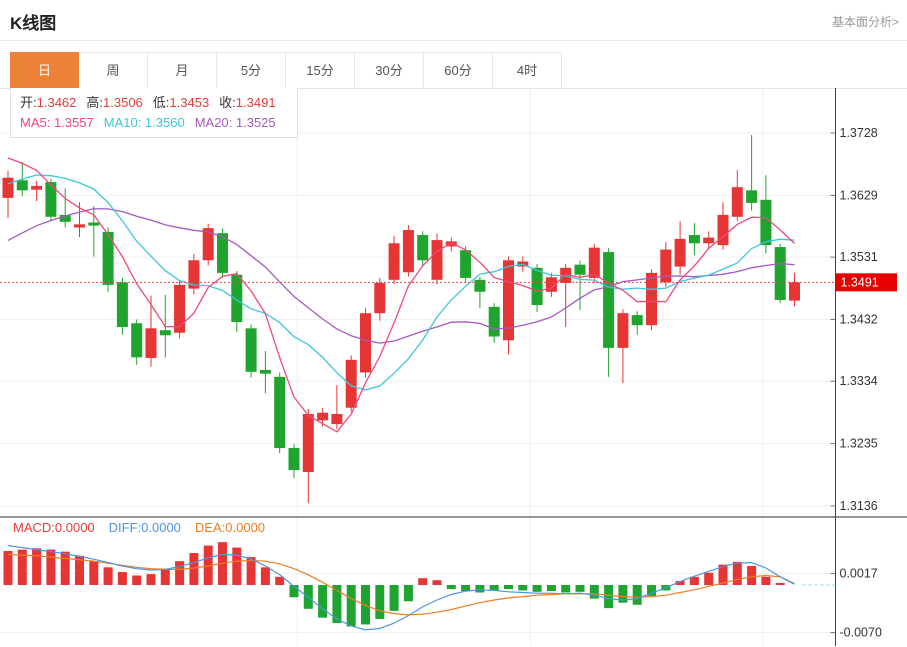  What do you see at coordinates (865, 22) in the screenshot?
I see `fundamental-analysis-link: 基本面分析>` at bounding box center [865, 22].